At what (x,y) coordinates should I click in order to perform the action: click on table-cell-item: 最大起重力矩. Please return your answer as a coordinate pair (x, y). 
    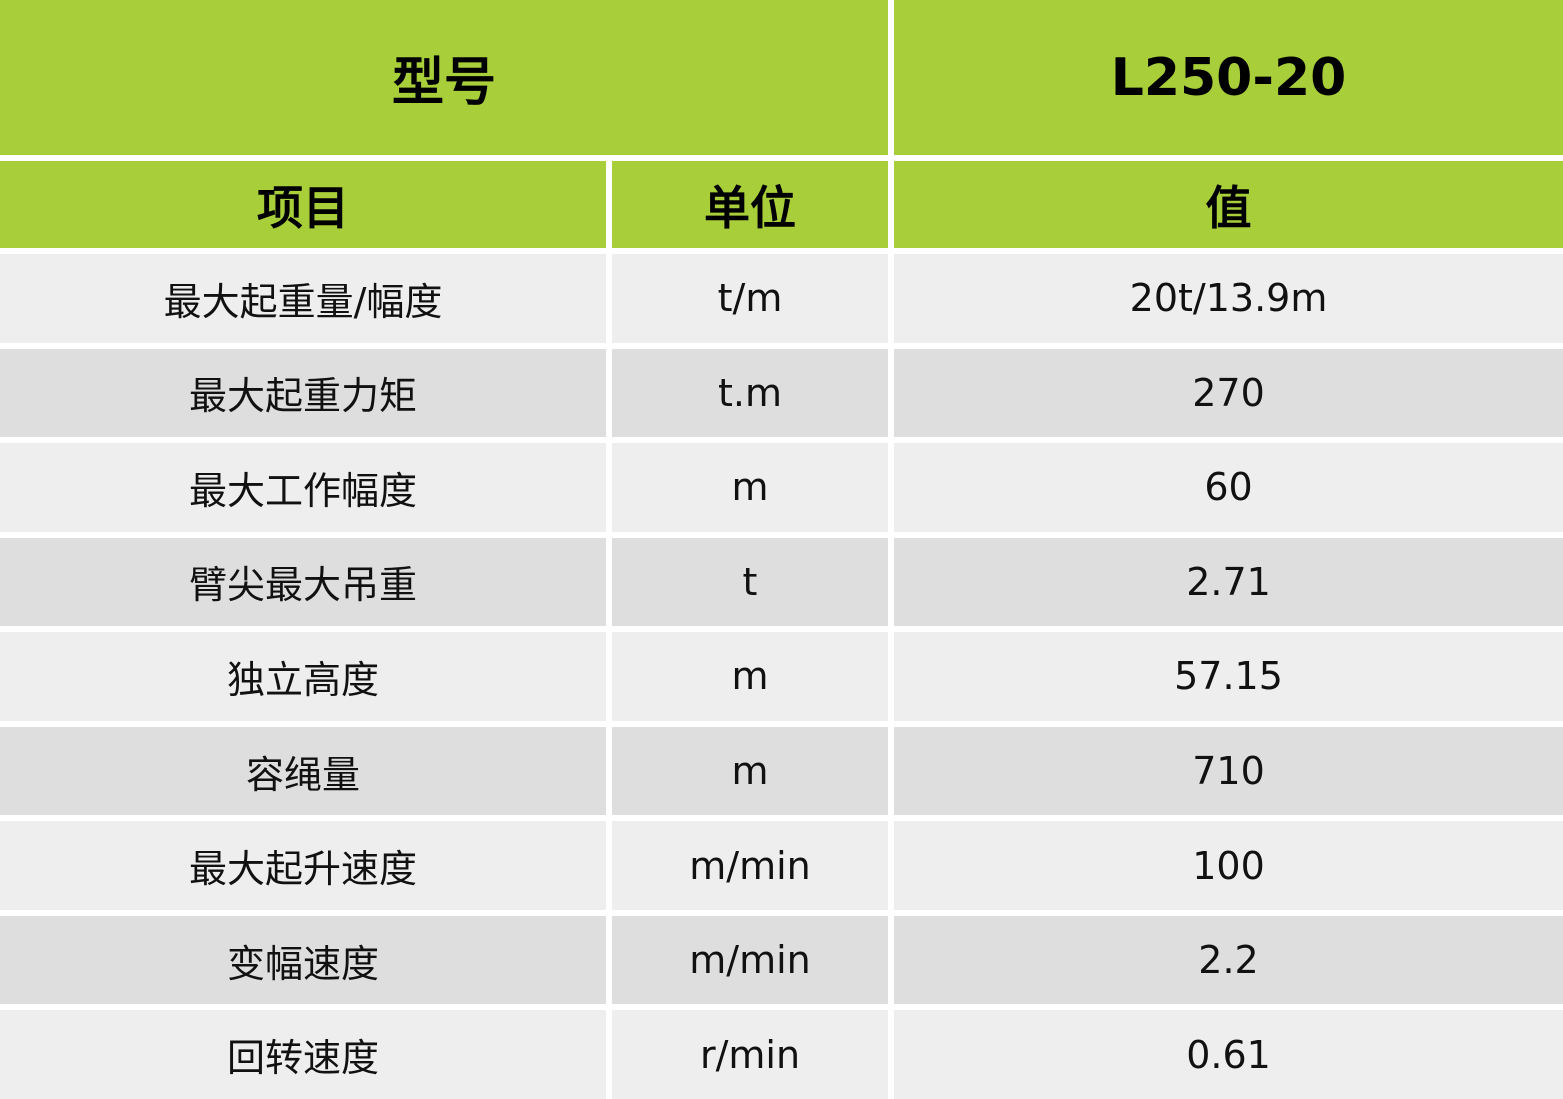
    Looking at the image, I should click on (303, 393).